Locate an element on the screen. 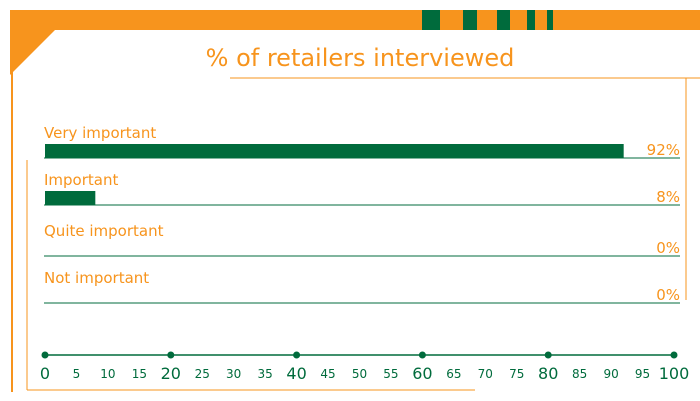 The image size is (700, 401). header-band is located at coordinates (355, 20).